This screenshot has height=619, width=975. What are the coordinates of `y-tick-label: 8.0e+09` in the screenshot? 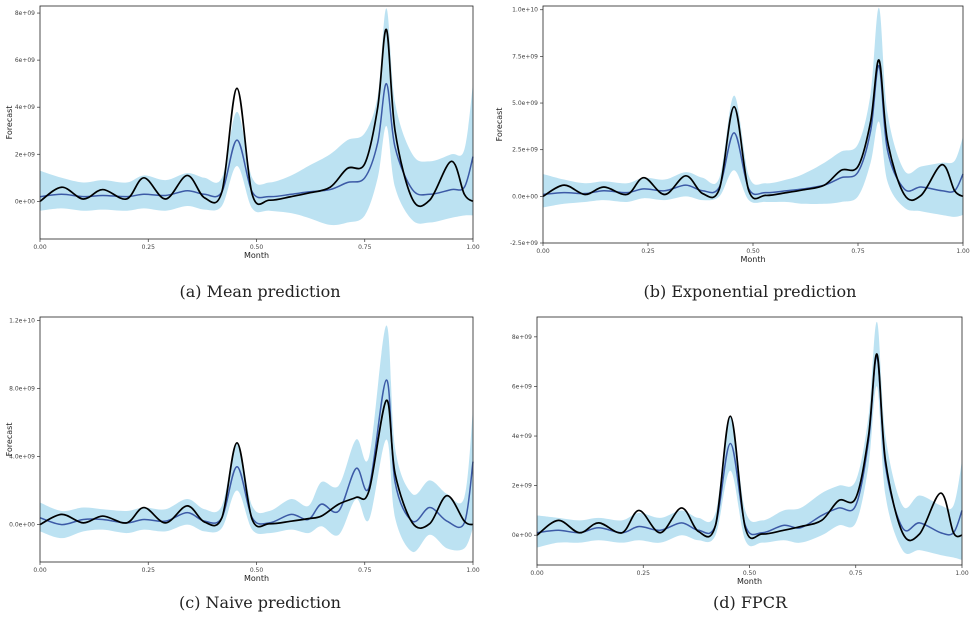 It's located at (22, 388).